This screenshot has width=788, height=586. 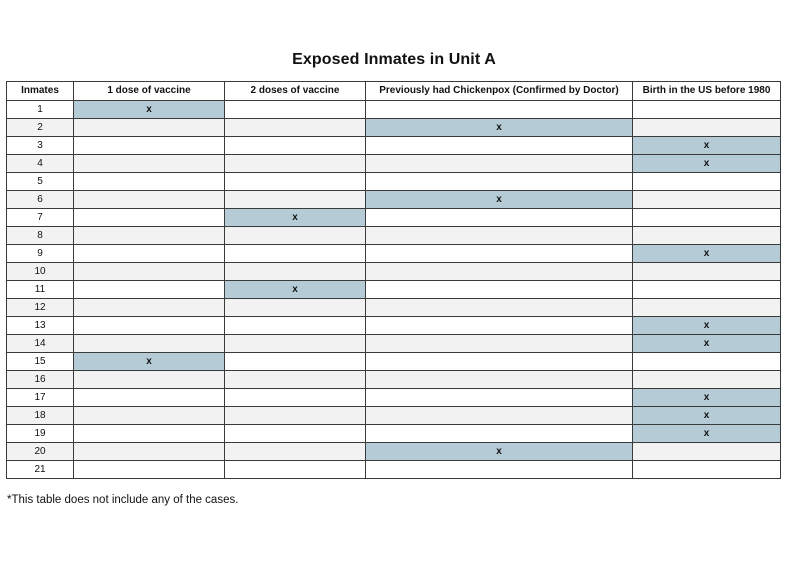 What do you see at coordinates (40, 163) in the screenshot?
I see `inmate-number-cell: 4` at bounding box center [40, 163].